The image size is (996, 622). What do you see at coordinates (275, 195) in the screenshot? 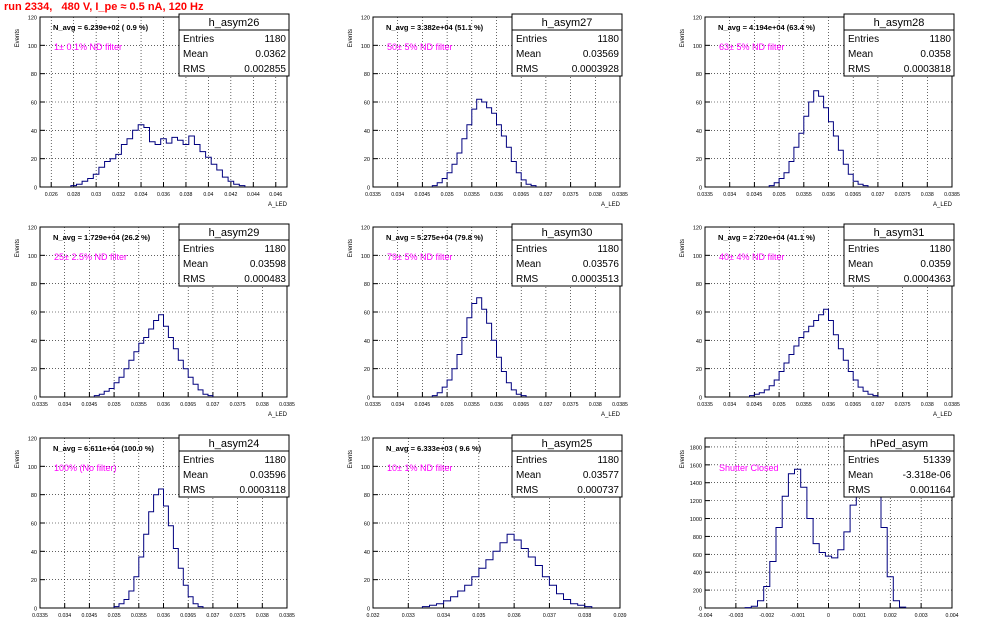
I see `x-tick-label: 0.046` at bounding box center [275, 195].